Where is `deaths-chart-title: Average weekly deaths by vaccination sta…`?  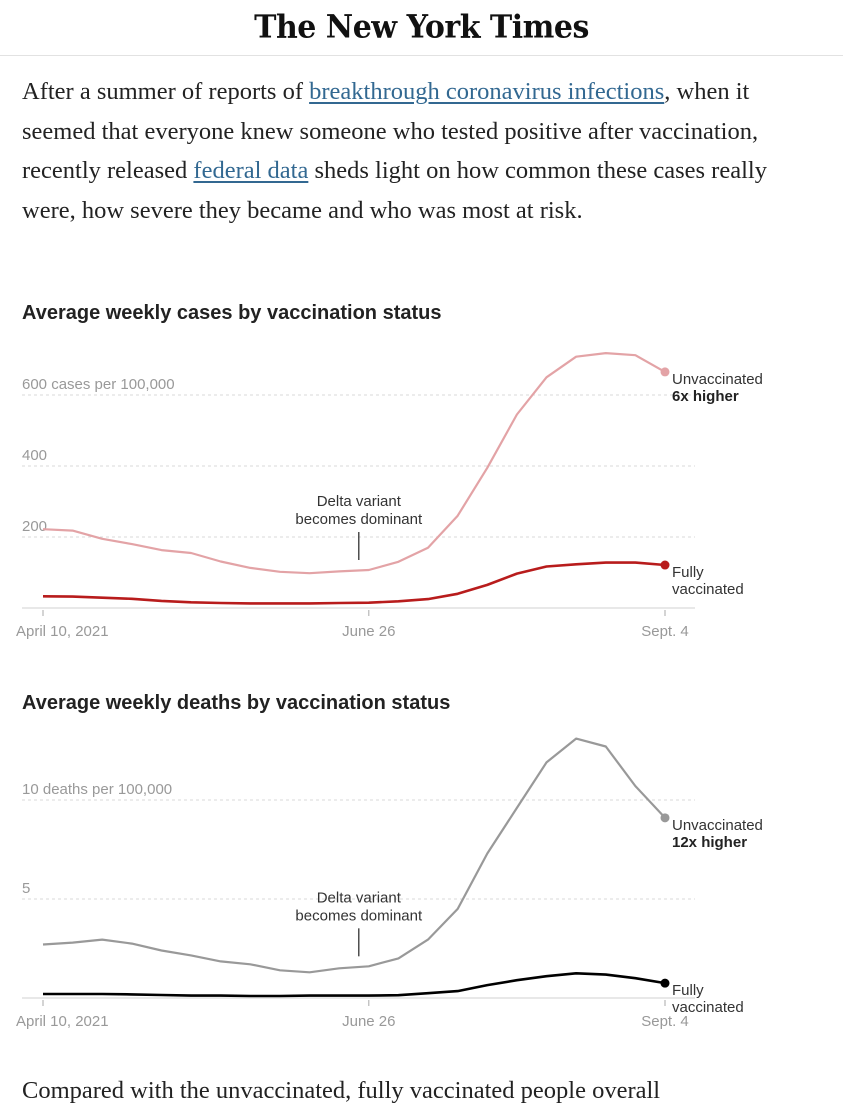
deaths-chart-title: Average weekly deaths by vaccination sta… is located at coordinates (236, 703).